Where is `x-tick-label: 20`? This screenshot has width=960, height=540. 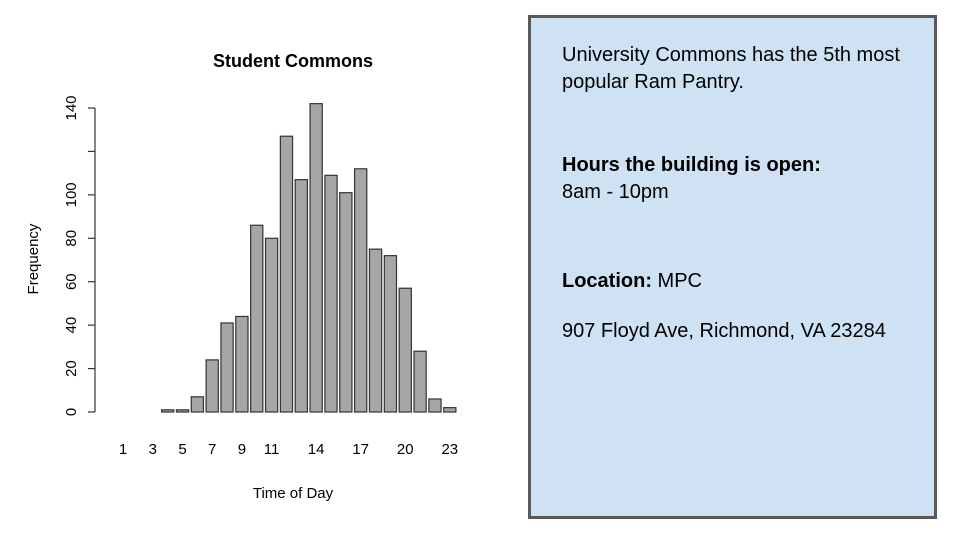 x-tick-label: 20 is located at coordinates (405, 449).